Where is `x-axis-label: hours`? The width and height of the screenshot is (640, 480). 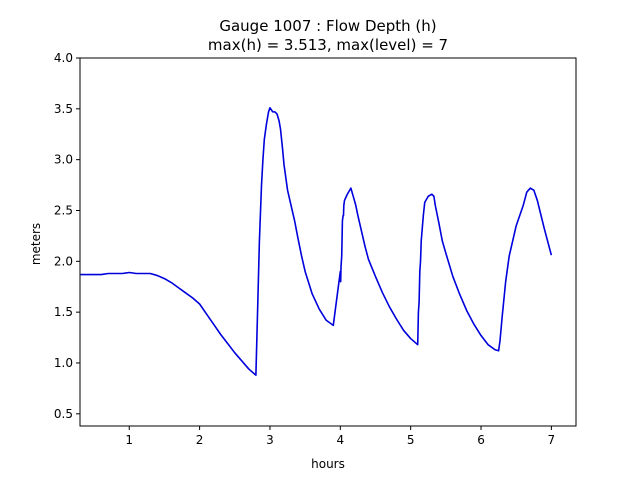
x-axis-label: hours is located at coordinates (328, 464).